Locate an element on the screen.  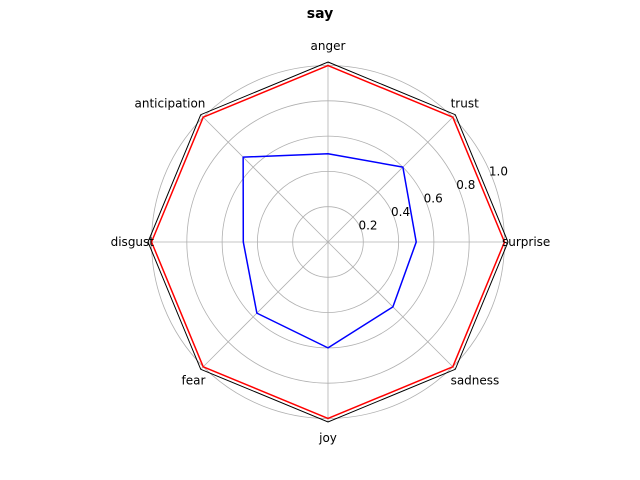
category-label-disgust: disgust is located at coordinates (133, 242).